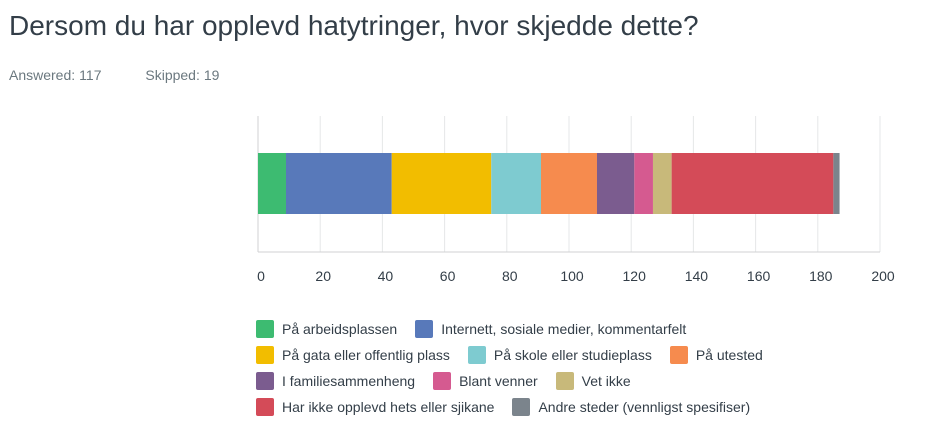 The height and width of the screenshot is (436, 935). I want to click on x-tick-label: 140, so click(697, 276).